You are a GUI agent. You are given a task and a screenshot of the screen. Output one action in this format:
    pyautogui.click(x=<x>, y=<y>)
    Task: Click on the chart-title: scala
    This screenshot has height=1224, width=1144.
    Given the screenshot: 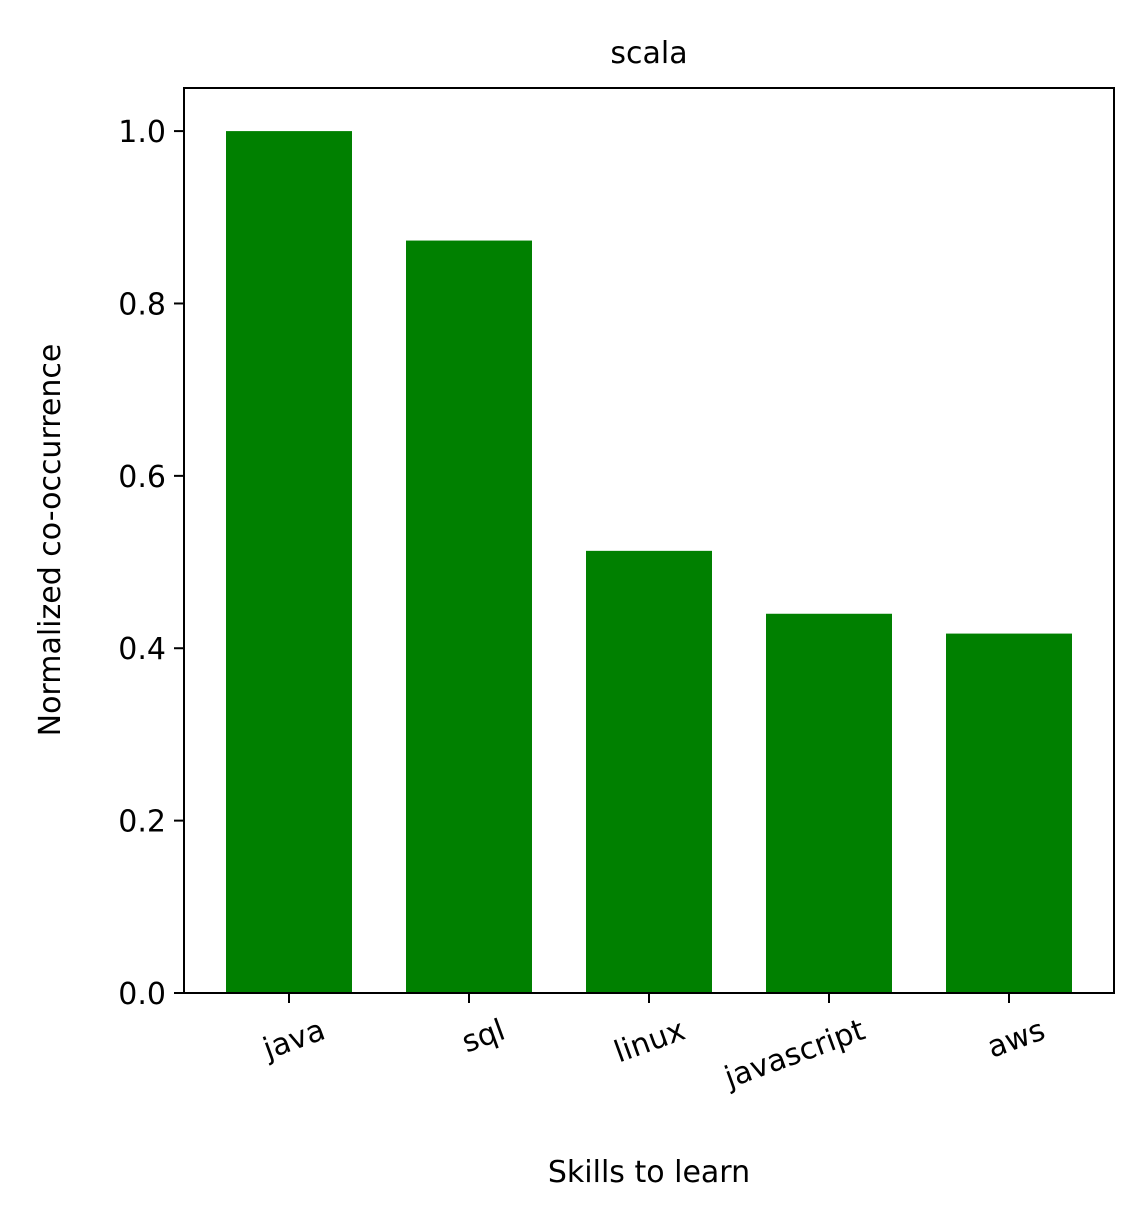 What is the action you would take?
    pyautogui.click(x=648, y=53)
    